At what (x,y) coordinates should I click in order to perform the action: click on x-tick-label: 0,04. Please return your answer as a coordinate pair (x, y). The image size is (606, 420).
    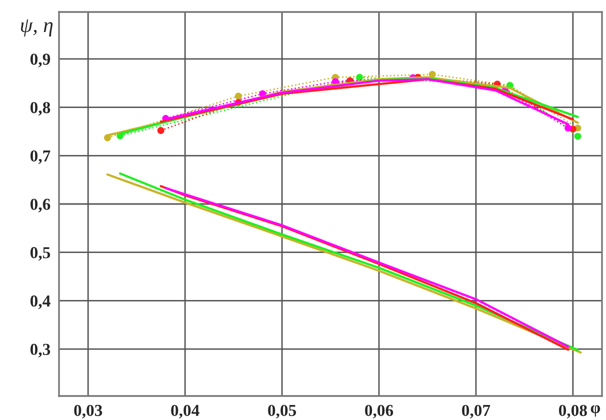
    Looking at the image, I should click on (185, 411).